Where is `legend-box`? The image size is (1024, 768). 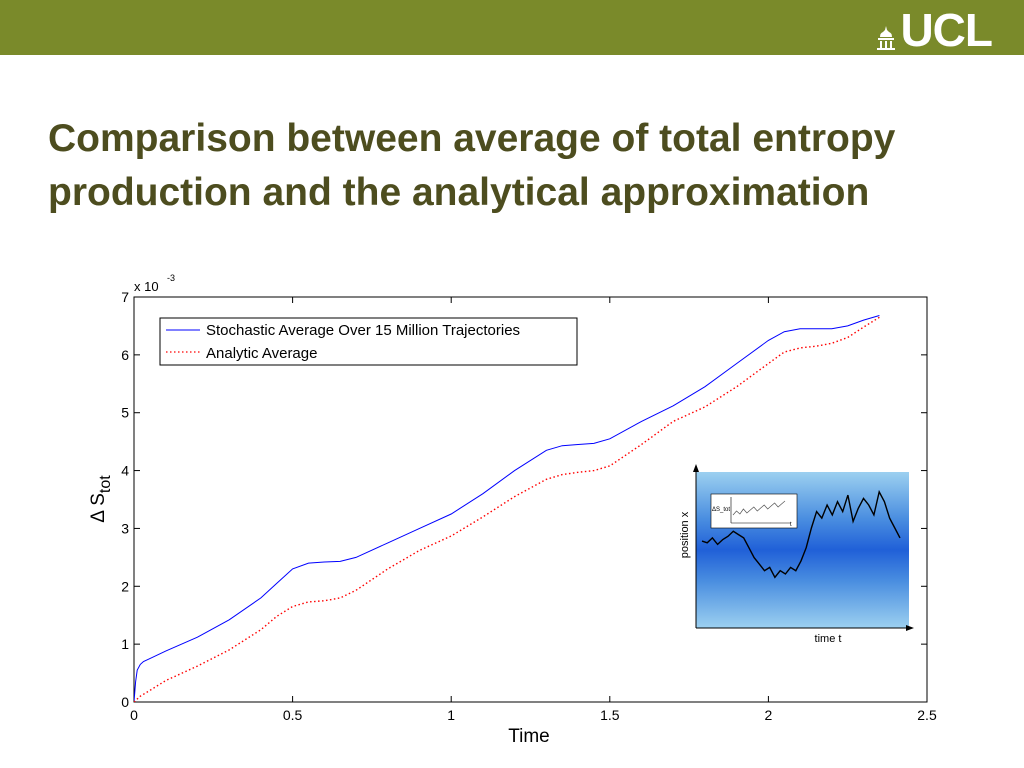 legend-box is located at coordinates (368, 341).